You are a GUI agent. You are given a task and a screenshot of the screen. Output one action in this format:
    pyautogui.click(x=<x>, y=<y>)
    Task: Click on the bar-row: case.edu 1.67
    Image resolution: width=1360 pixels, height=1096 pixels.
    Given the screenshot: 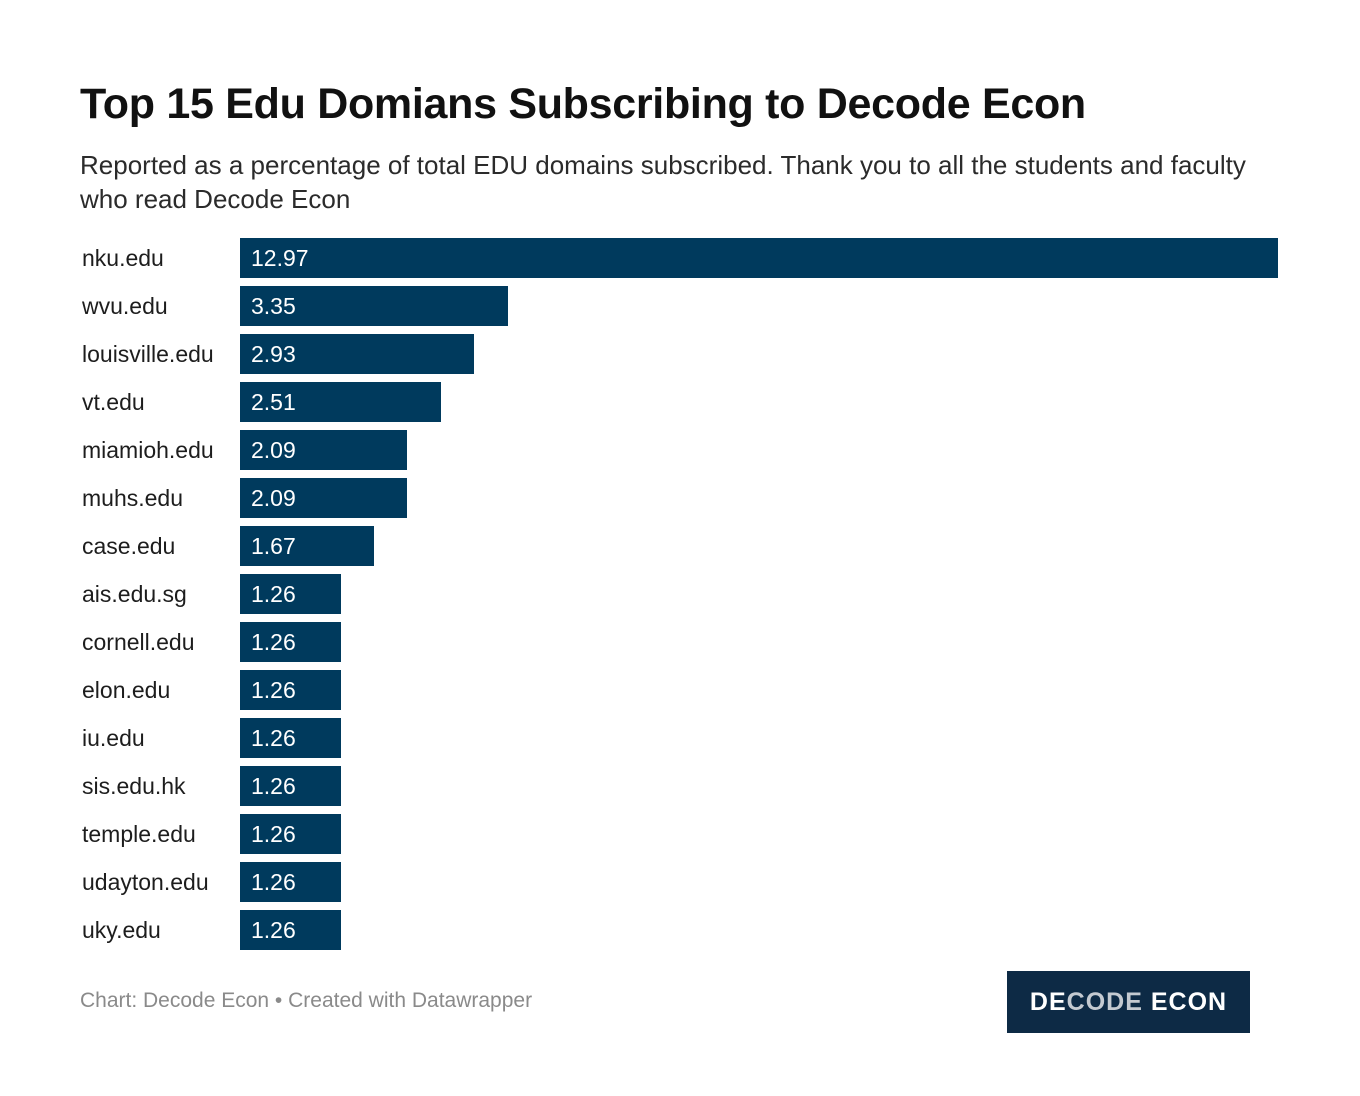 What is the action you would take?
    pyautogui.click(x=680, y=546)
    